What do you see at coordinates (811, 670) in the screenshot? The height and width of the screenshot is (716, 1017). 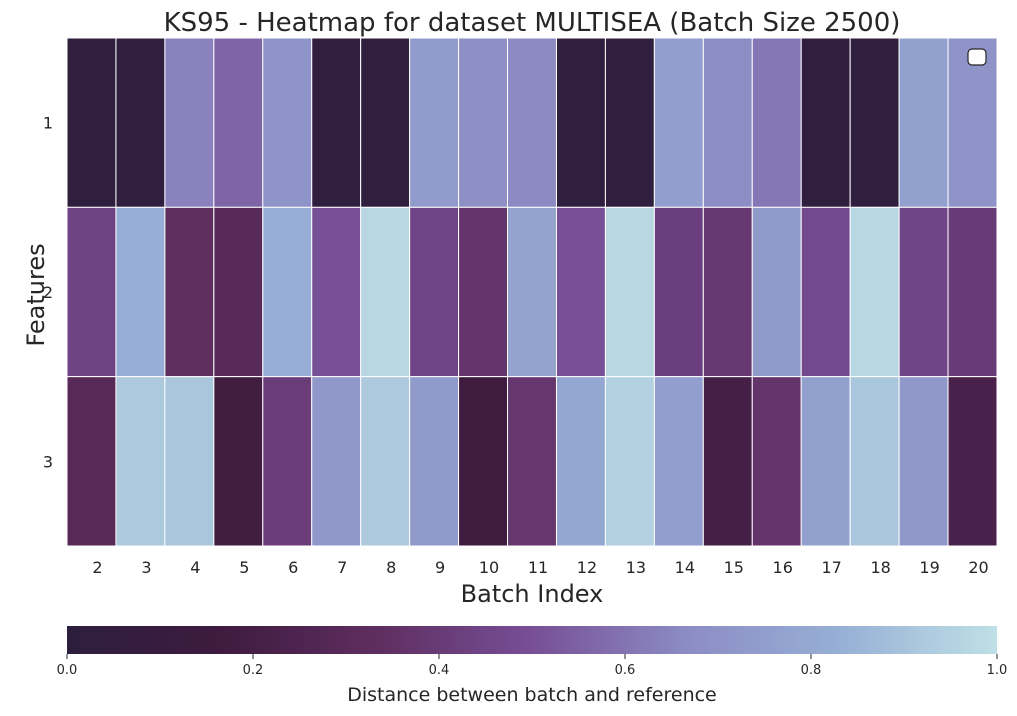 I see `colorbar-tick-label: 0.8` at bounding box center [811, 670].